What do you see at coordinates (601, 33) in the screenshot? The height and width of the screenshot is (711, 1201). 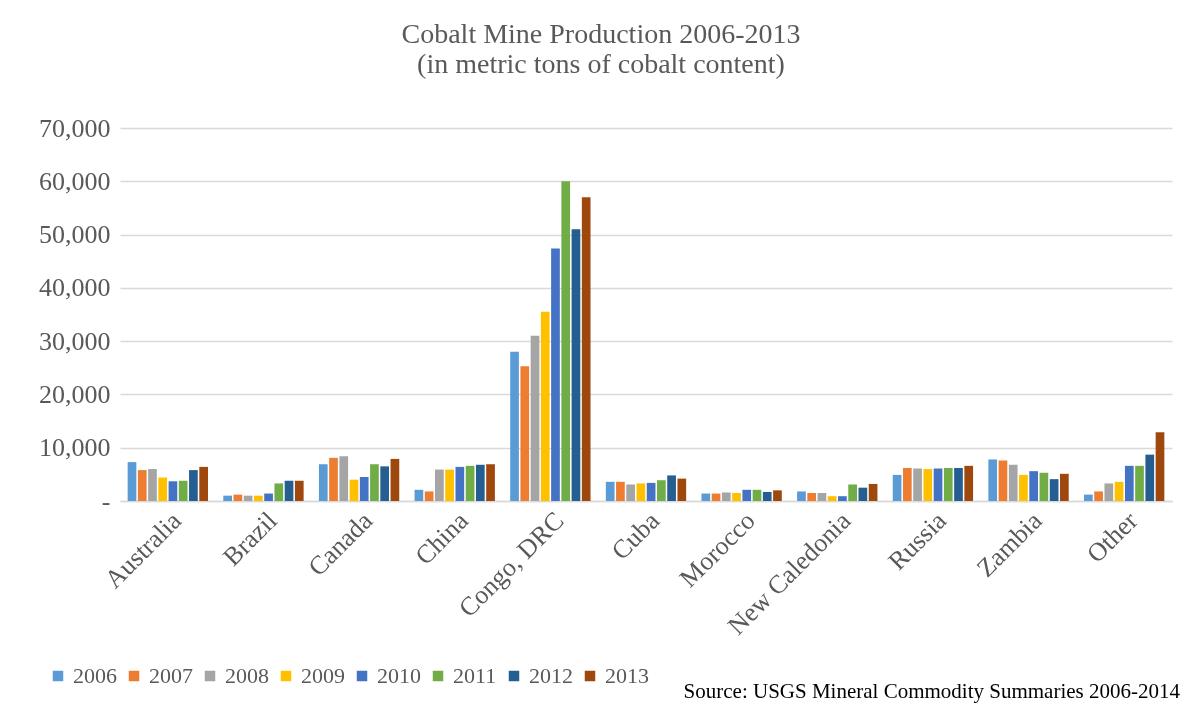 I see `chart-title: Cobalt Mine Production 2006-2013` at bounding box center [601, 33].